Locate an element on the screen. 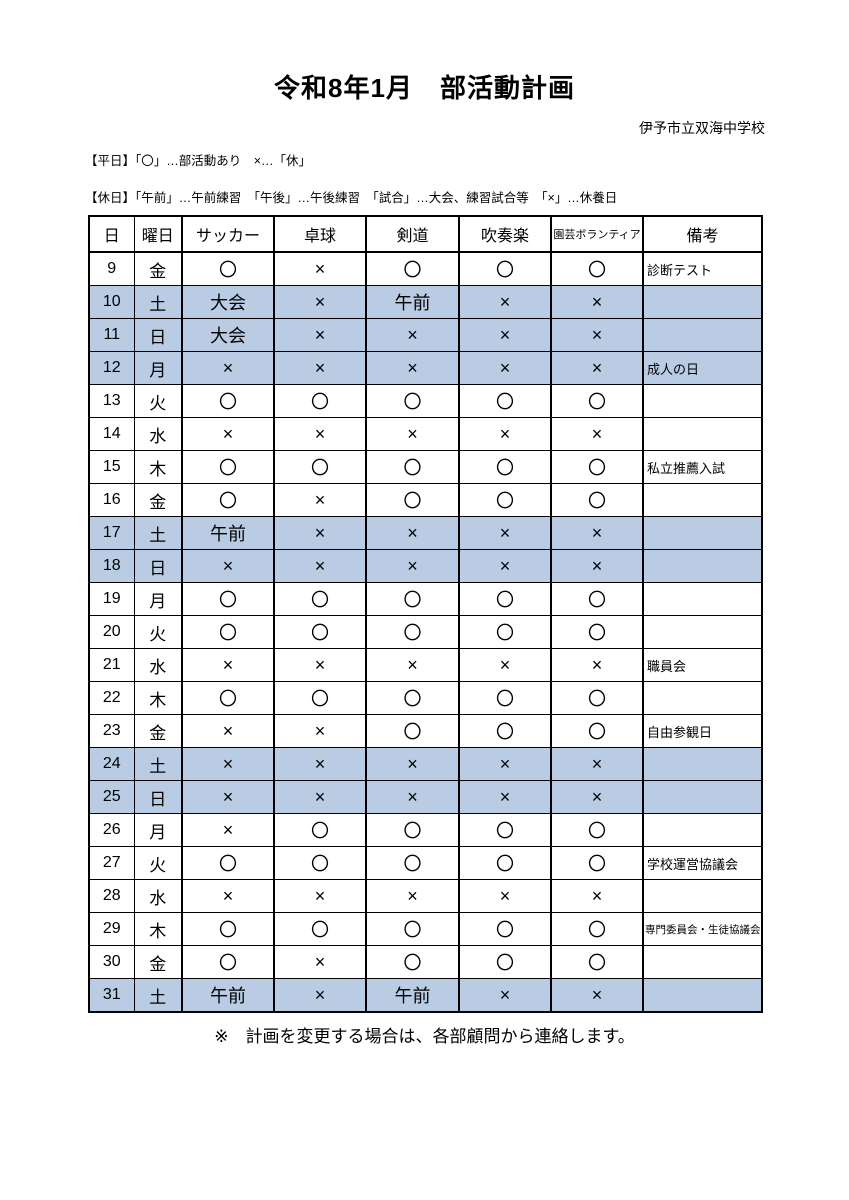 The image size is (849, 1200). table-row: 19 月〇〇〇〇〇 is located at coordinates (425, 599).